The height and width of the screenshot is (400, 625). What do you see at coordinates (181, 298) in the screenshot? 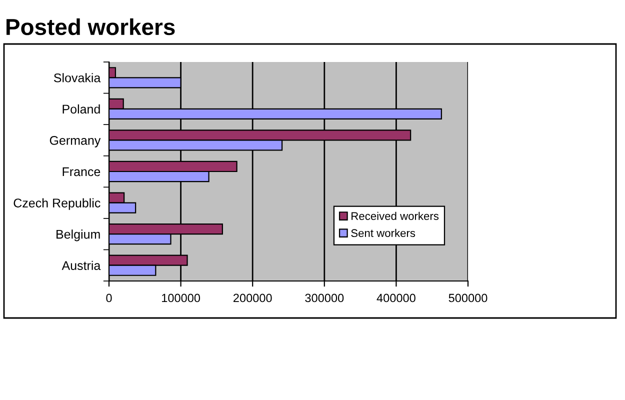
I see `x-tick-label: 100000` at bounding box center [181, 298].